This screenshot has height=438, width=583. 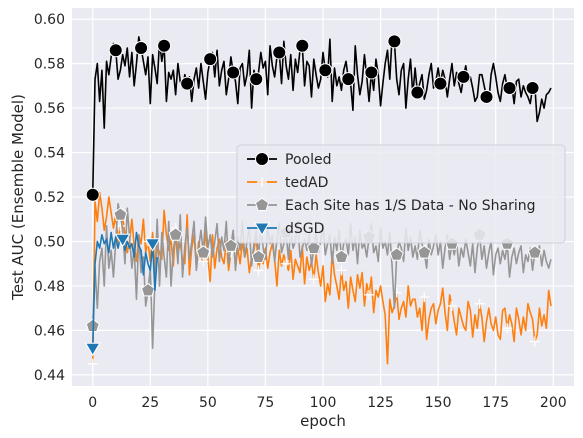 I want to click on x-tick-labels: 0 25 50 75 100 125 150 175 200, so click(x=327, y=403).